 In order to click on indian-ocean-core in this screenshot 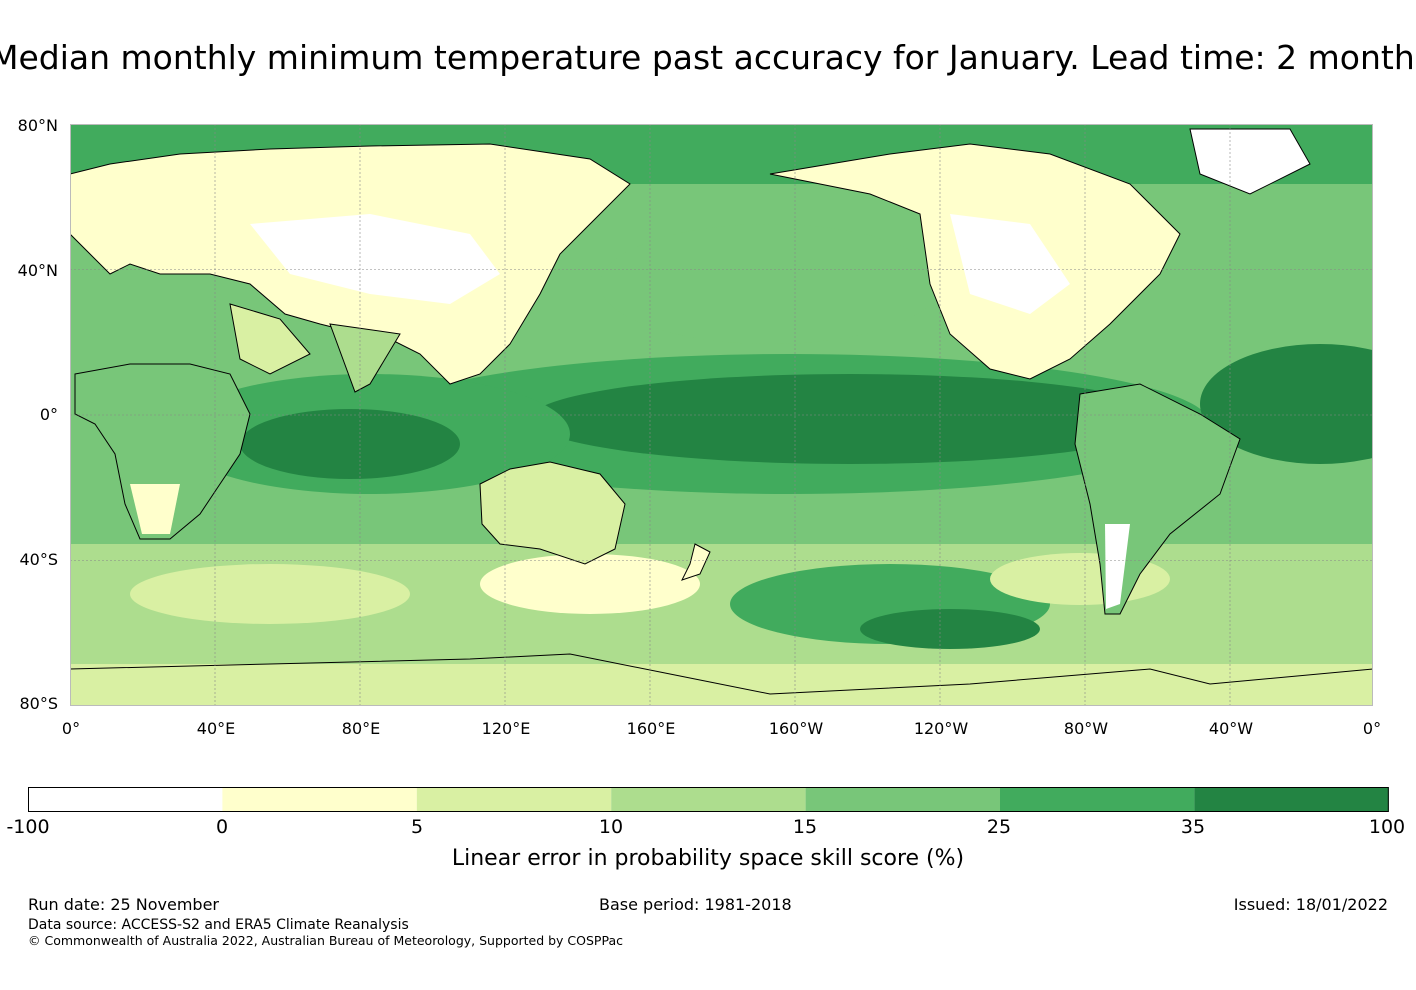, I will do `click(350, 444)`.